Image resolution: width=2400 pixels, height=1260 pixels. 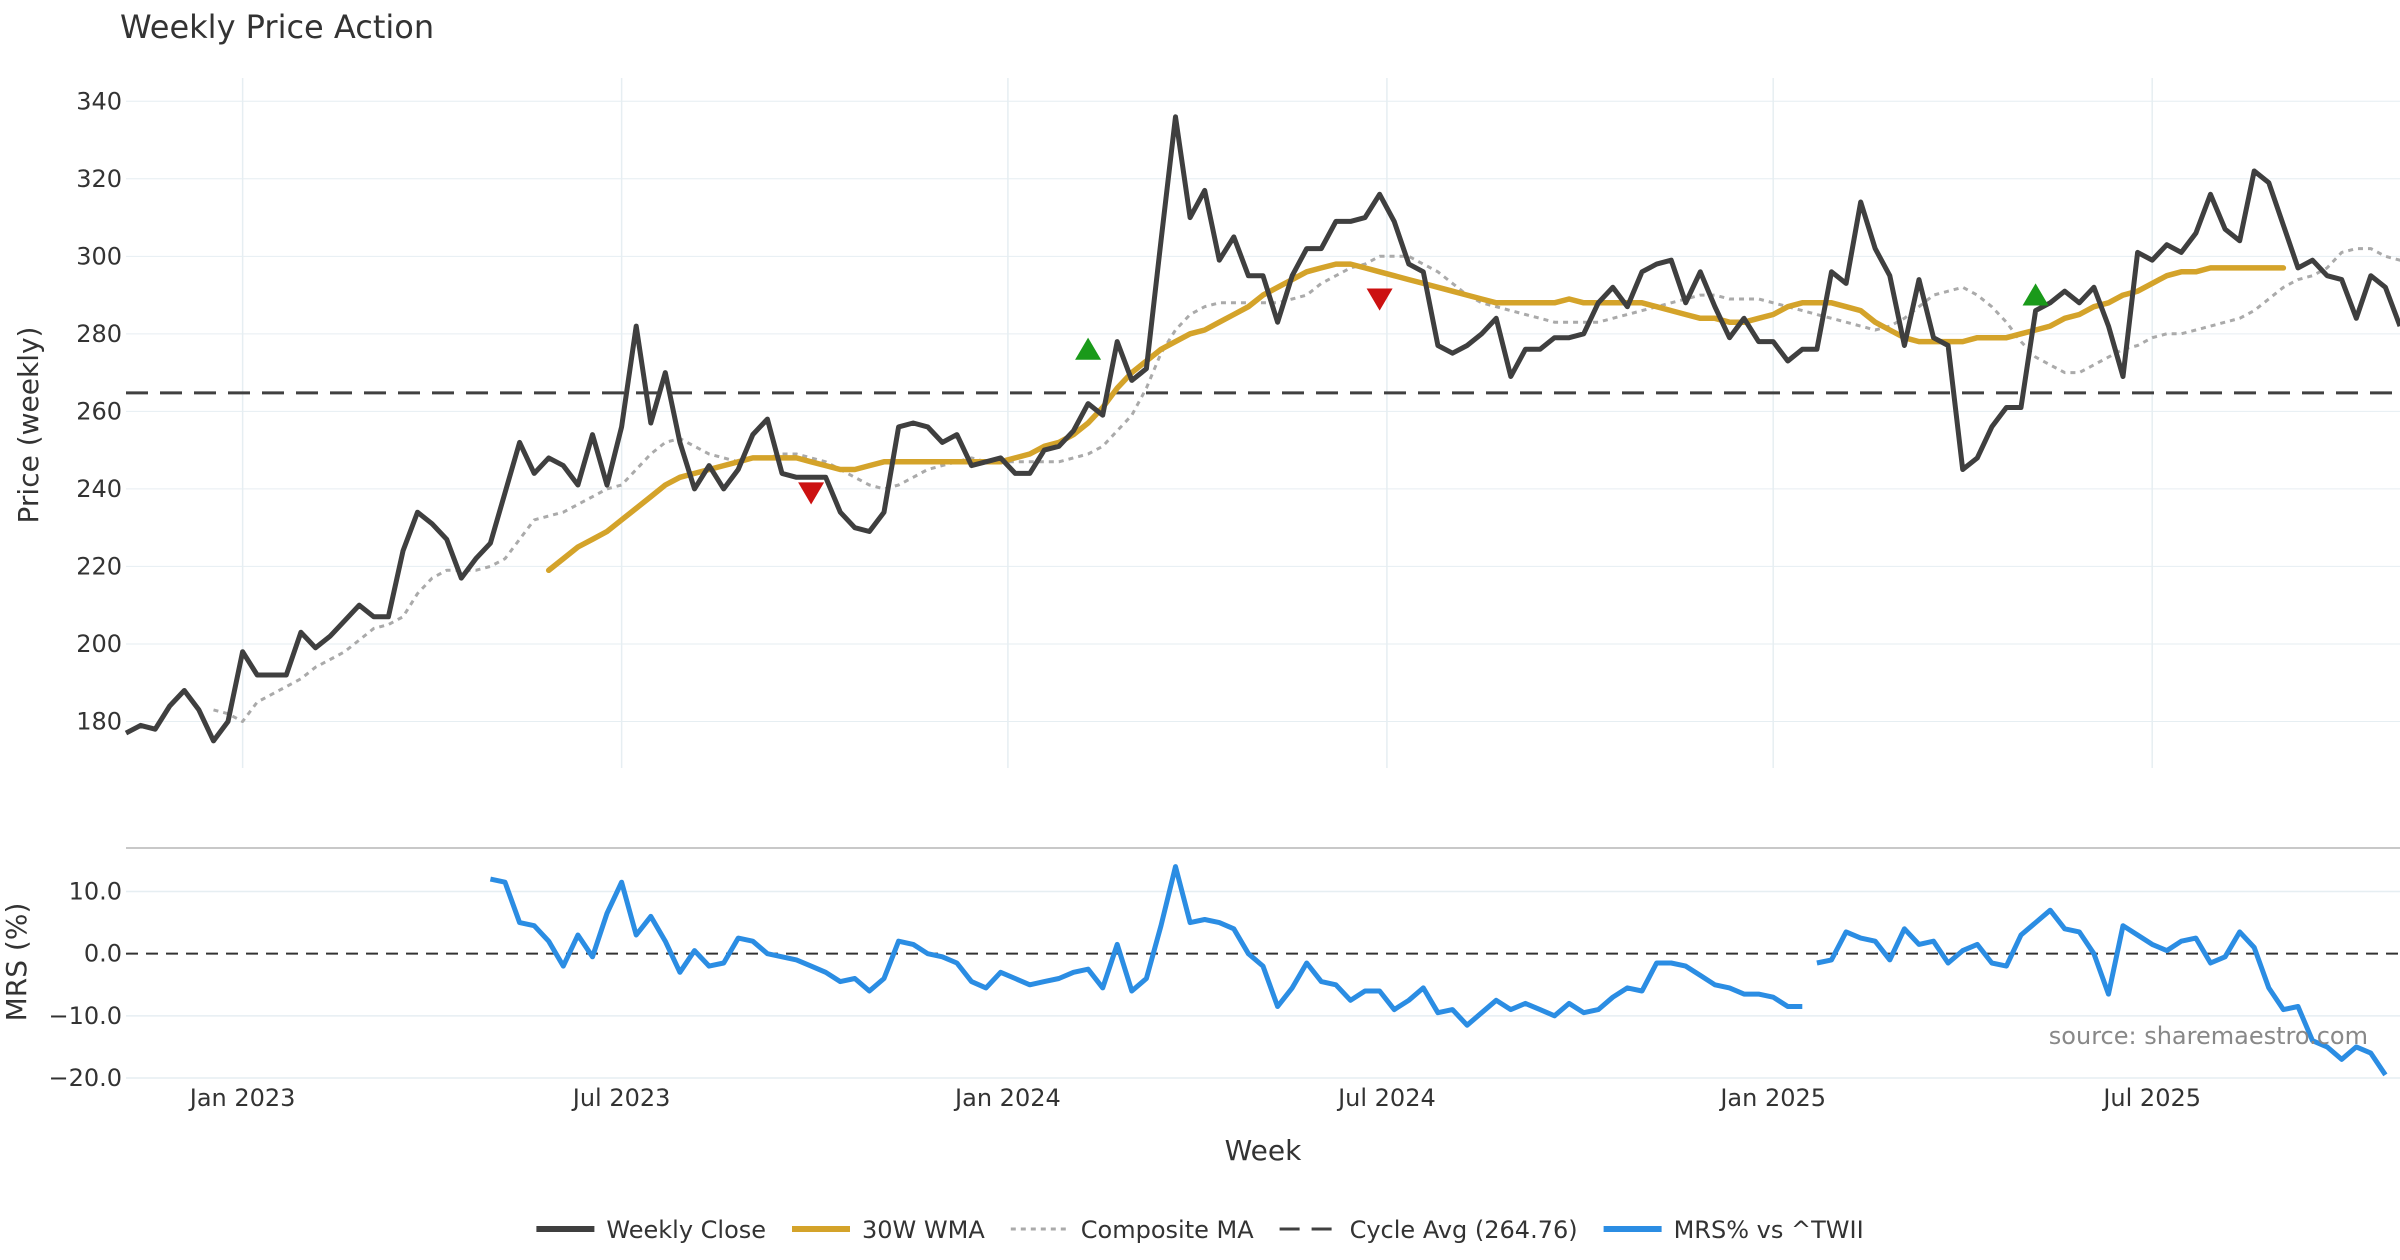 I want to click on legend-item: Weekly Close, so click(x=651, y=1230).